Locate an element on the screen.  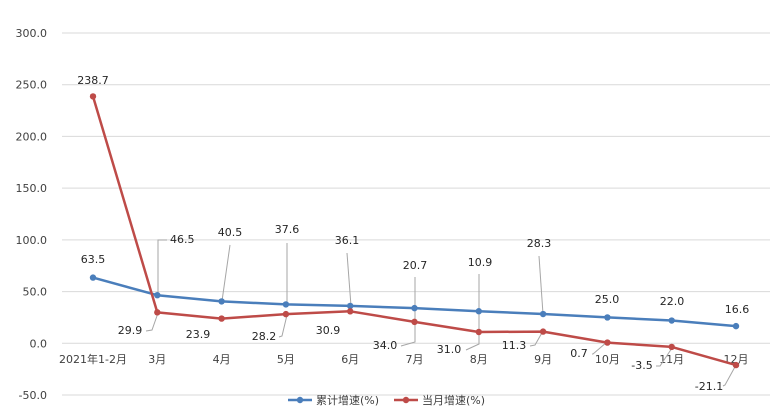
legend: 累计增速(%) 当月增速(%) is located at coordinates (386, 400).